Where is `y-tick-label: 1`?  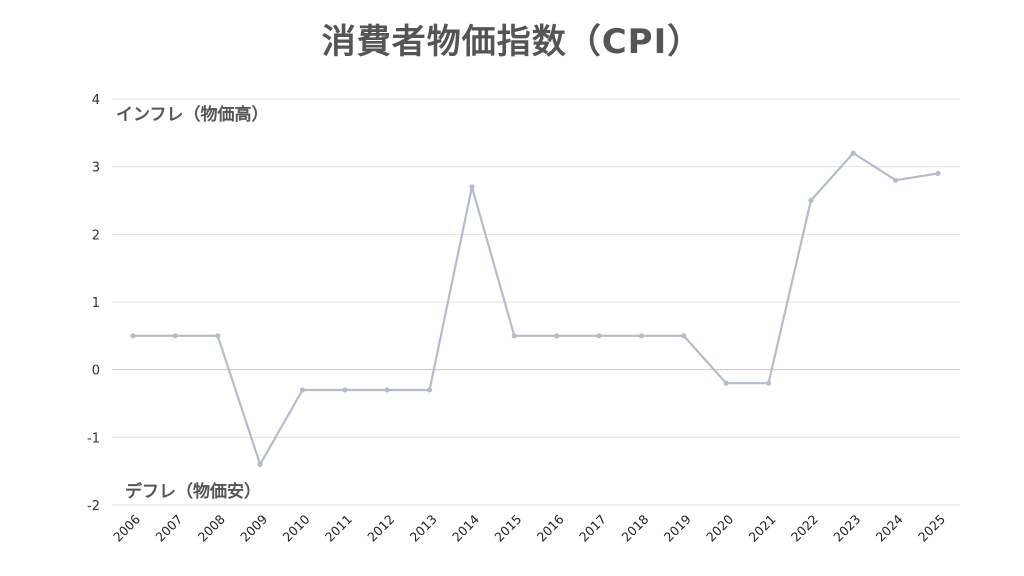 y-tick-label: 1 is located at coordinates (96, 303).